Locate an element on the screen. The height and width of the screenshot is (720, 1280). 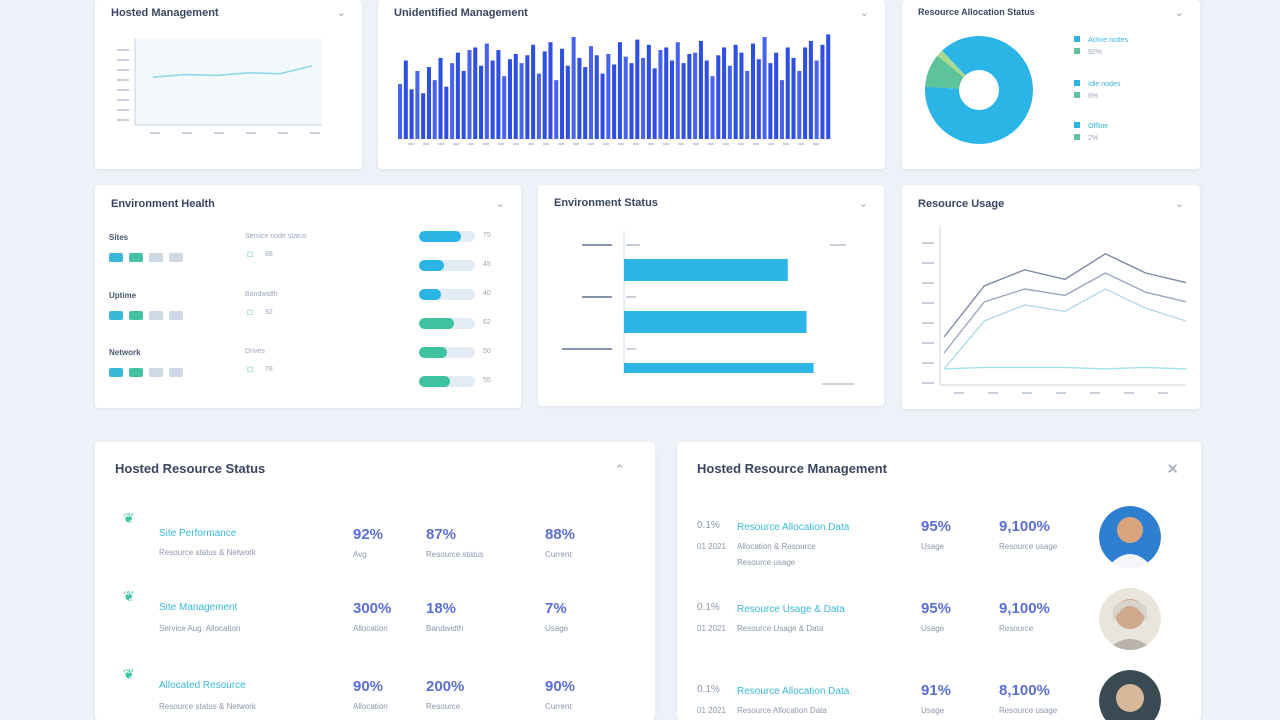
leaf-icon: ❦ is located at coordinates (129, 674).